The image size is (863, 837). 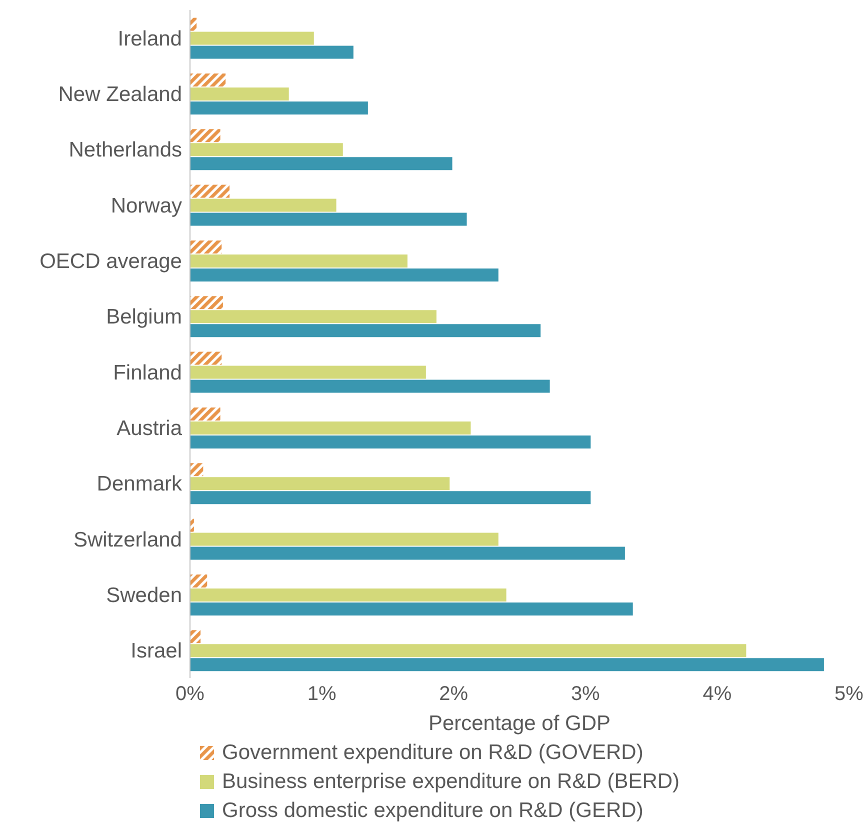 What do you see at coordinates (120, 94) in the screenshot?
I see `y-tick-label: New Zealand` at bounding box center [120, 94].